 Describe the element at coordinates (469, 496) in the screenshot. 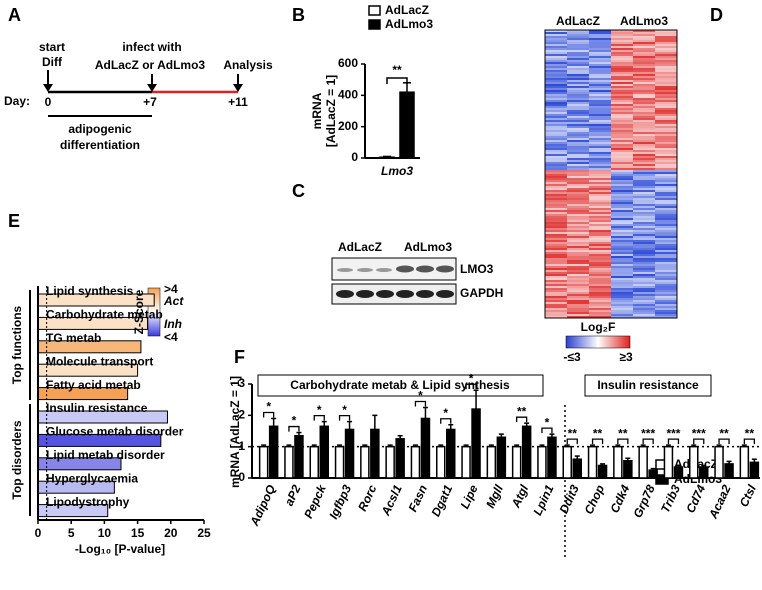

I see `x-tick-label: Lipe` at that location.